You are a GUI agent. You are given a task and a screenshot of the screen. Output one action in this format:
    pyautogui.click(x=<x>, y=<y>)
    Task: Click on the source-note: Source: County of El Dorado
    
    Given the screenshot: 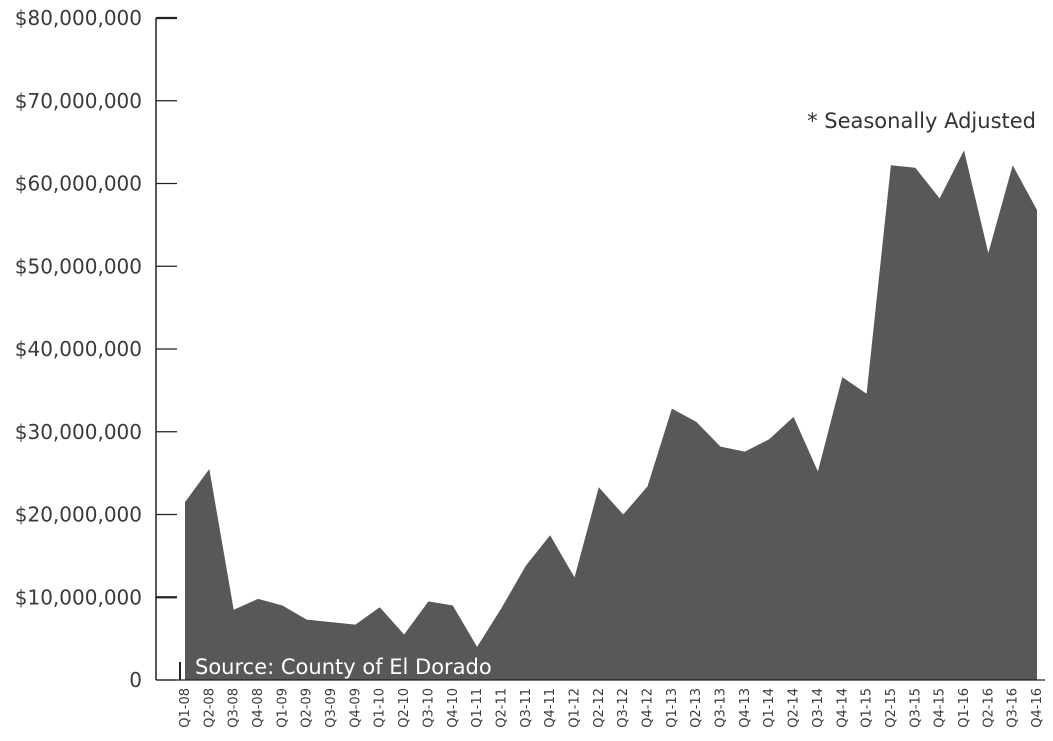 What is the action you would take?
    pyautogui.click(x=343, y=667)
    